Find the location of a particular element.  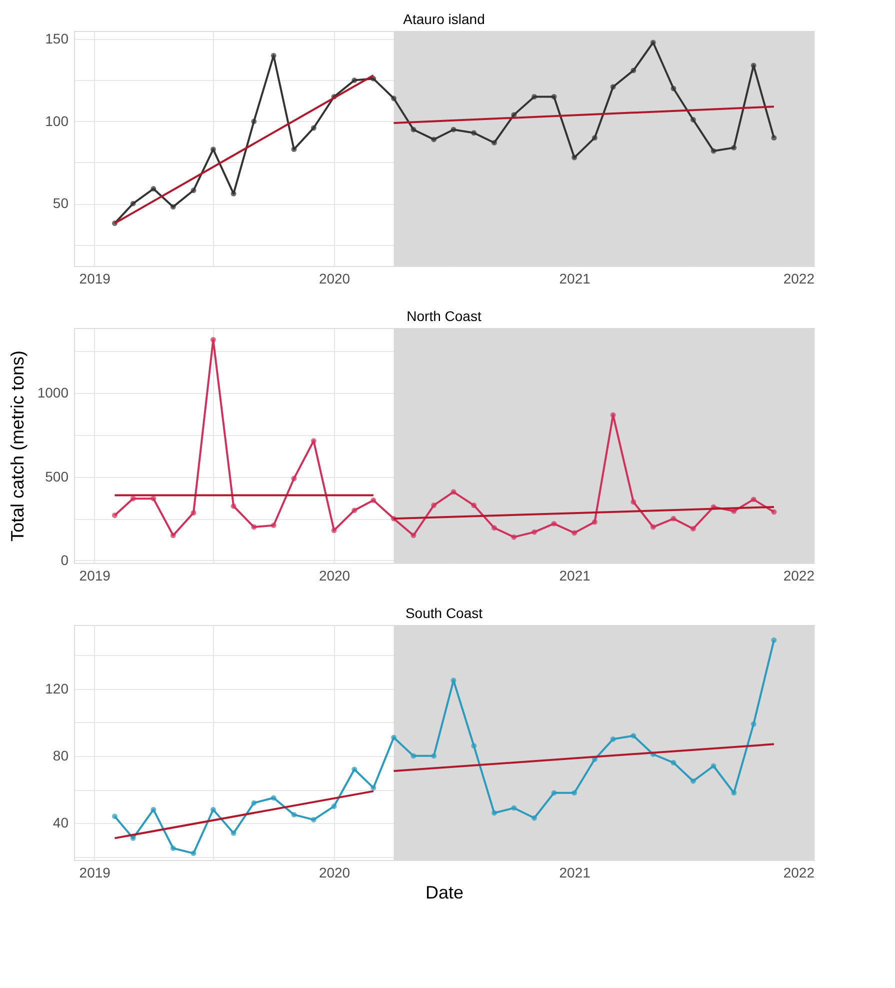

x-axis-title: Date is located at coordinates (444, 892).